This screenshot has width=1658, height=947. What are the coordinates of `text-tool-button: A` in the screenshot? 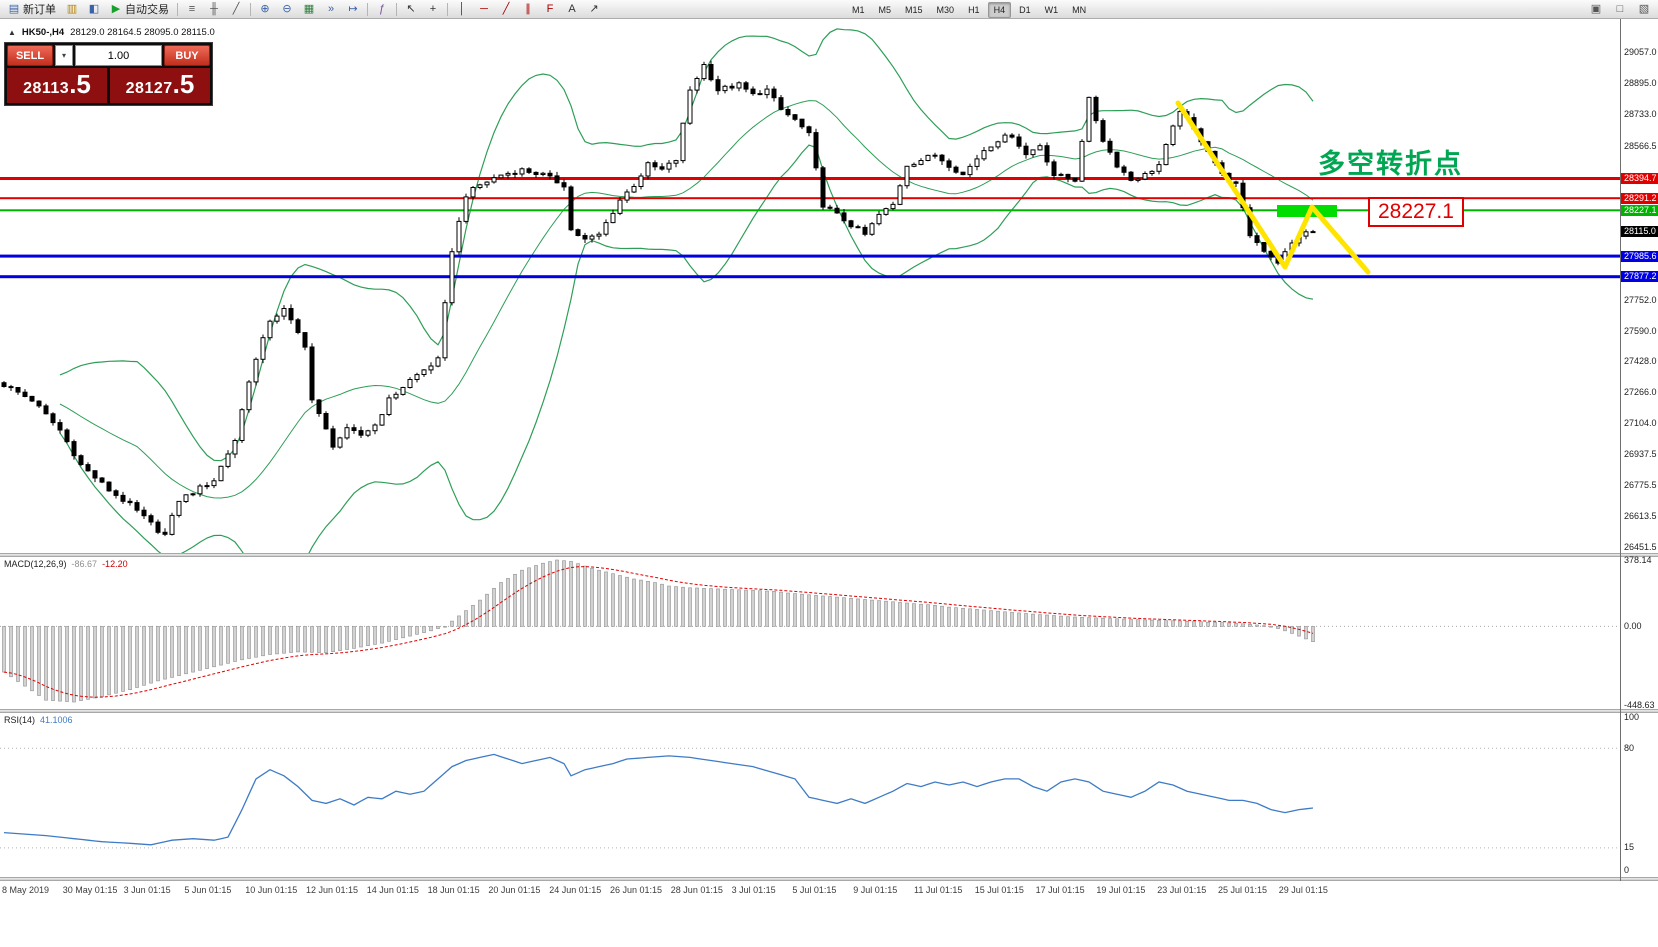 It's located at (572, 9).